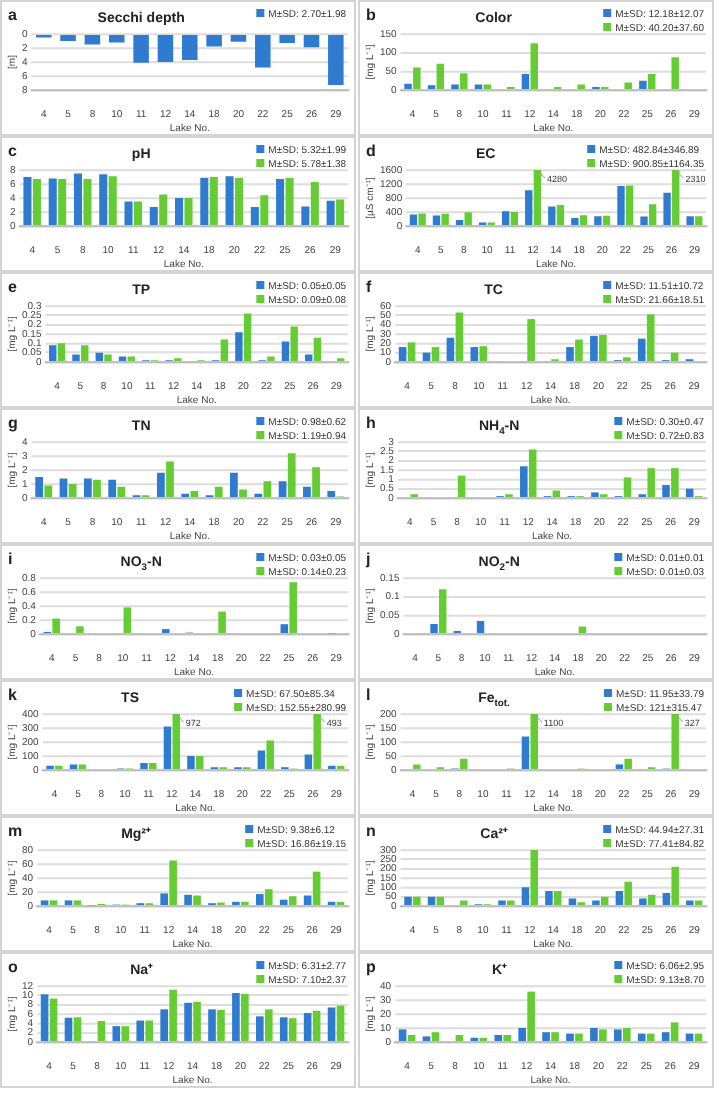  I want to click on text: i, so click(10, 559).